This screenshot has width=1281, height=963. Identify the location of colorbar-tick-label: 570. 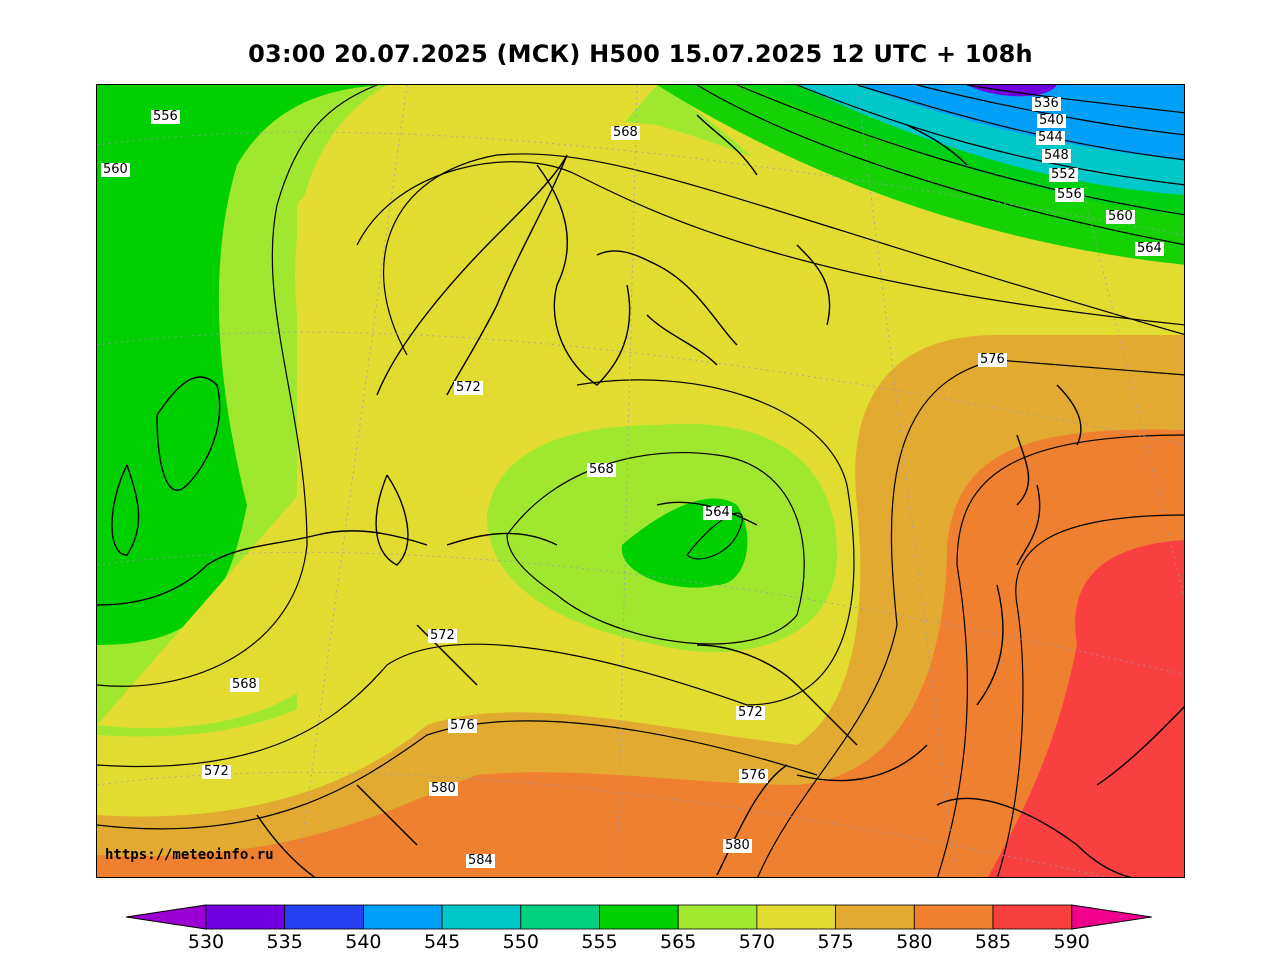
(757, 942).